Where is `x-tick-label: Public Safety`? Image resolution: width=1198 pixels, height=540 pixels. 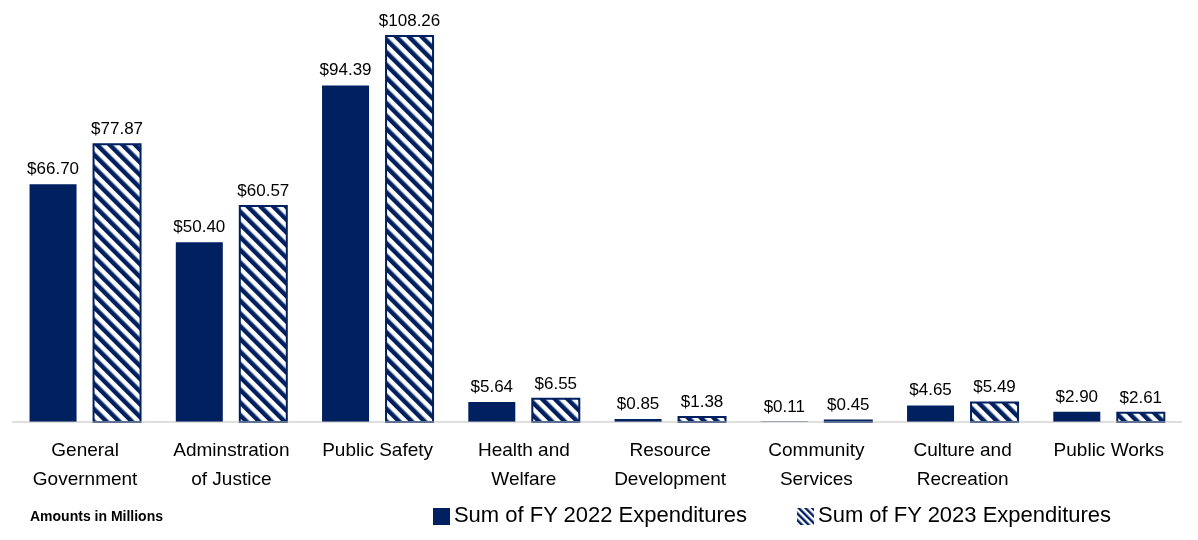 x-tick-label: Public Safety is located at coordinates (378, 449).